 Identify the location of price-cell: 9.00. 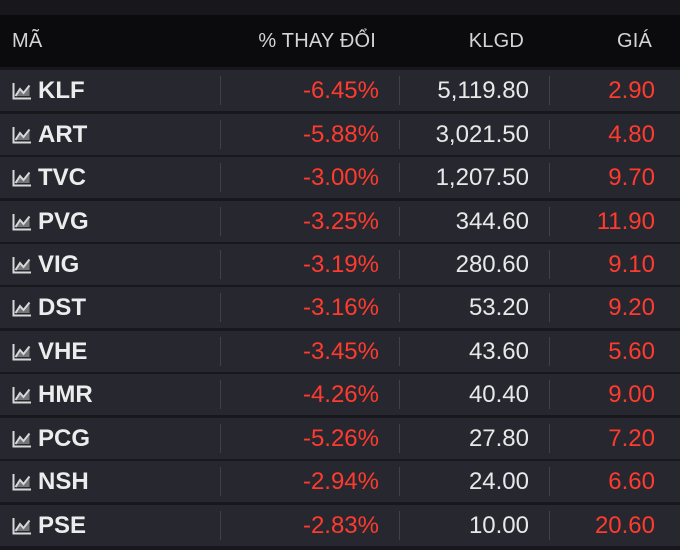
(631, 394).